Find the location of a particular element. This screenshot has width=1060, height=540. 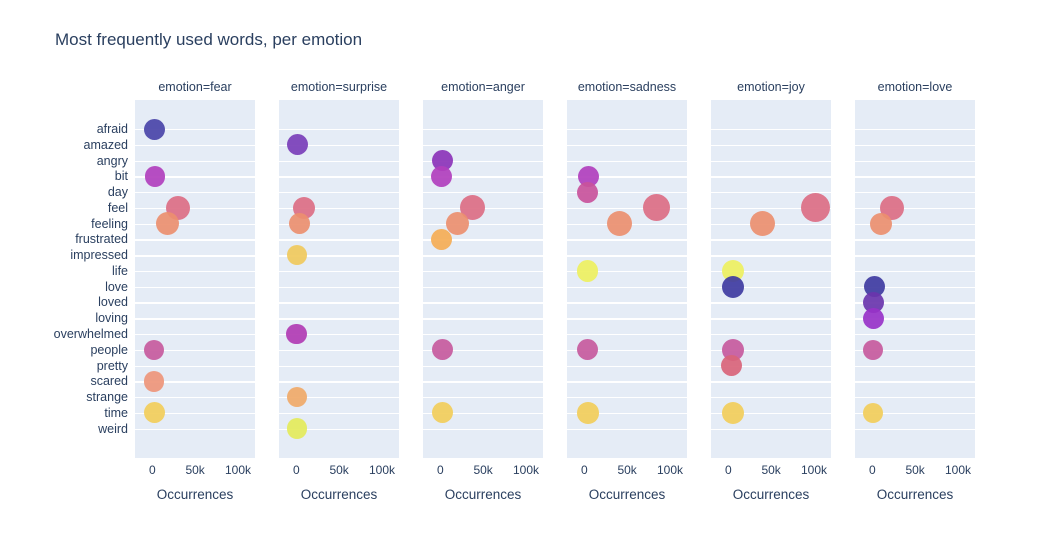

facet-panel-sadness is located at coordinates (627, 279).